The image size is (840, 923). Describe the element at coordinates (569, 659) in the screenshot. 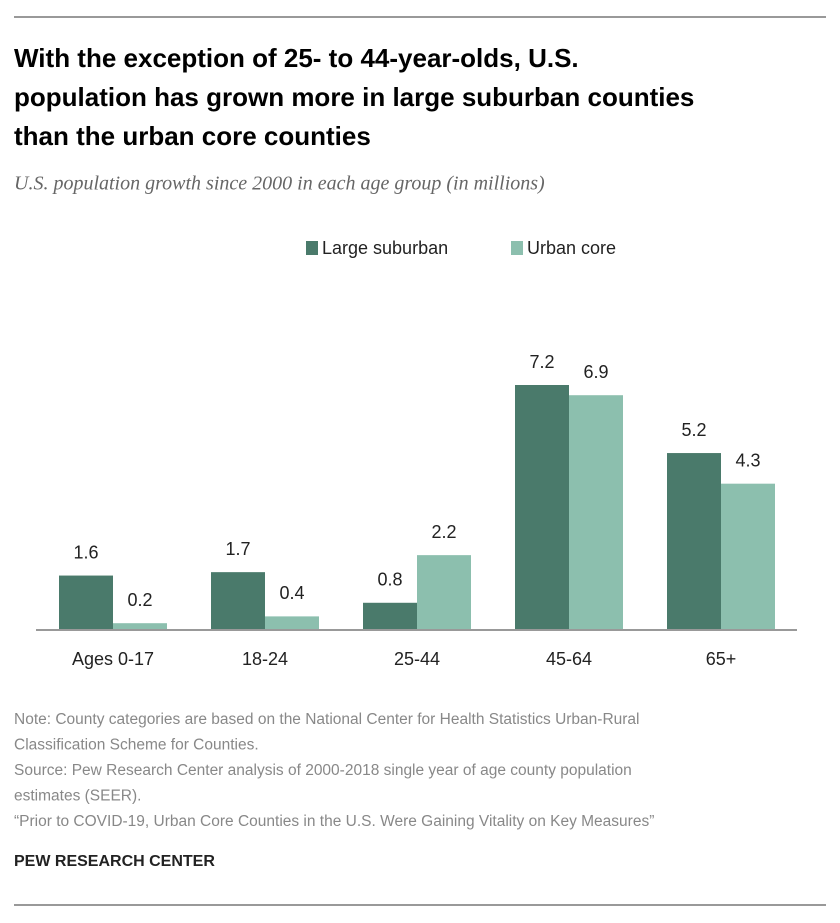

I see `x-tick-label: 45-64` at that location.